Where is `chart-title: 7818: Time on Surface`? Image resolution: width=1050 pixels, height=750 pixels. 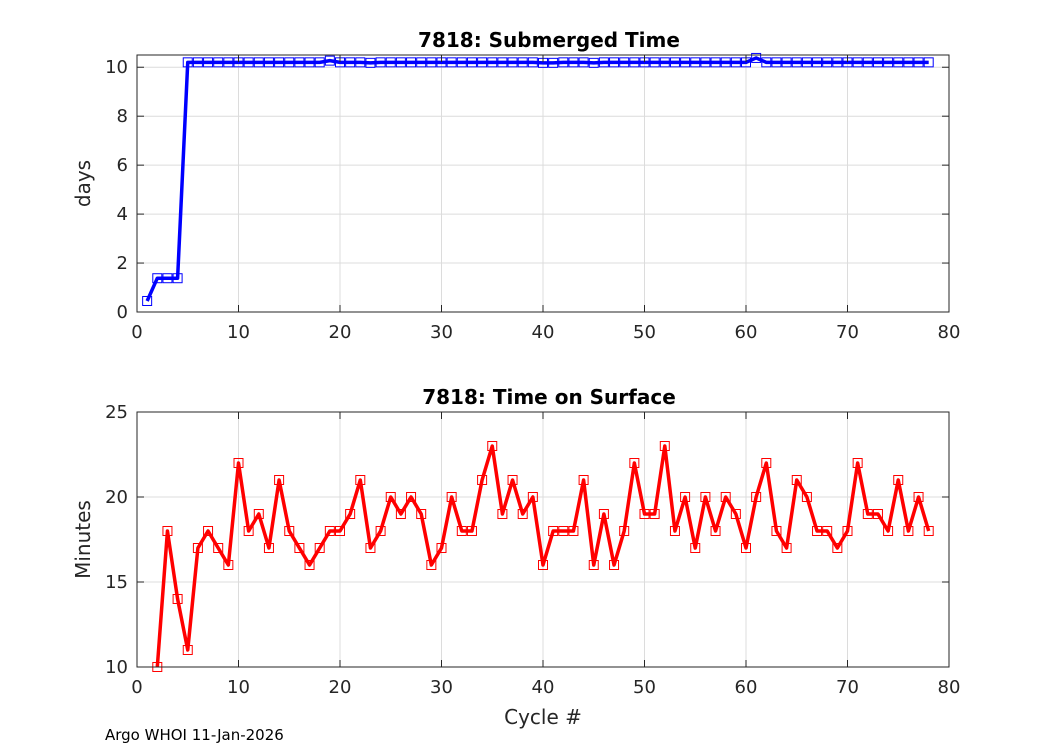
chart-title: 7818: Time on Surface is located at coordinates (549, 397).